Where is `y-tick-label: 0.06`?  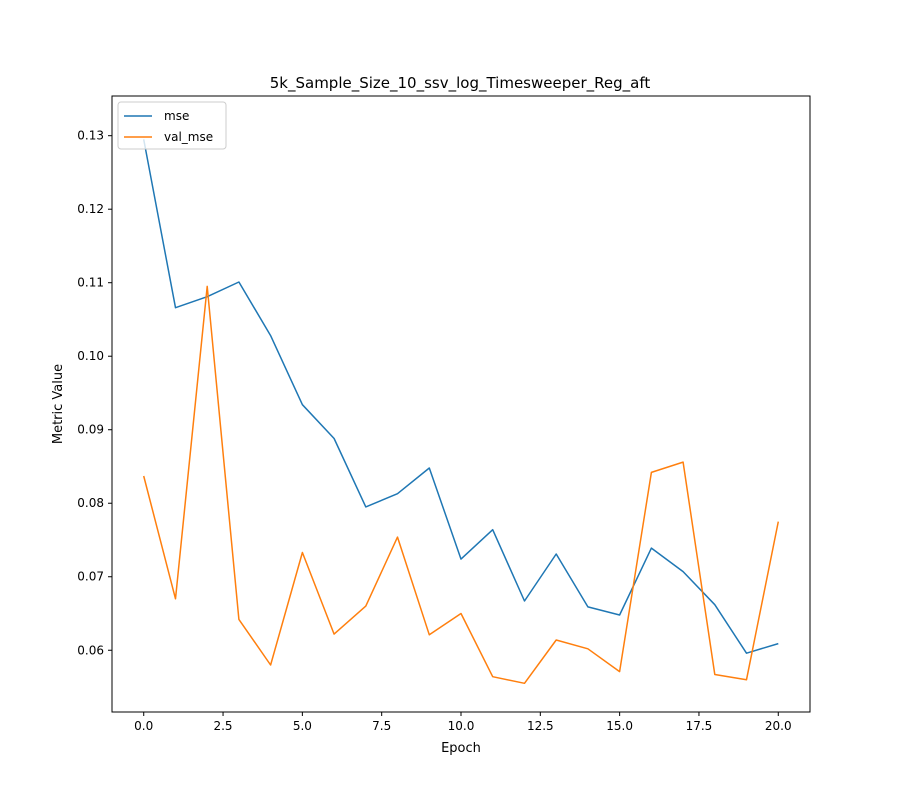 y-tick-label: 0.06 is located at coordinates (90, 650).